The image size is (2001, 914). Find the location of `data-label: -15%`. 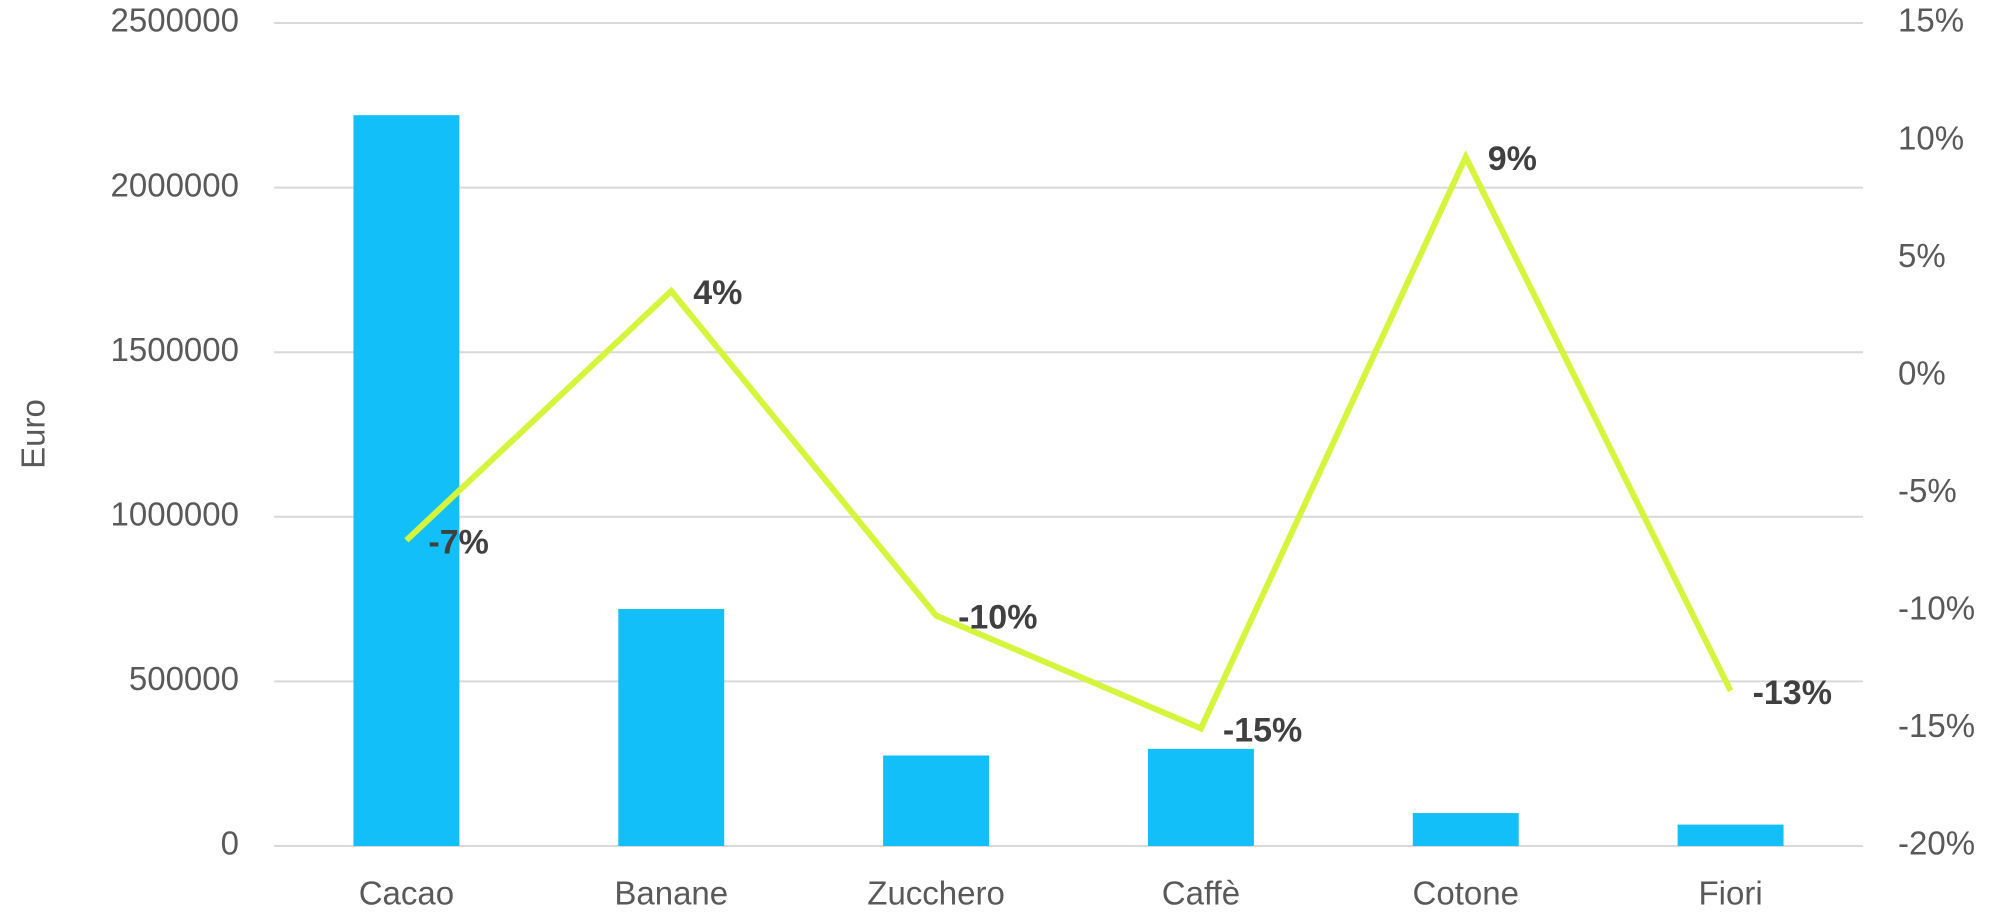

data-label: -15% is located at coordinates (1262, 730).